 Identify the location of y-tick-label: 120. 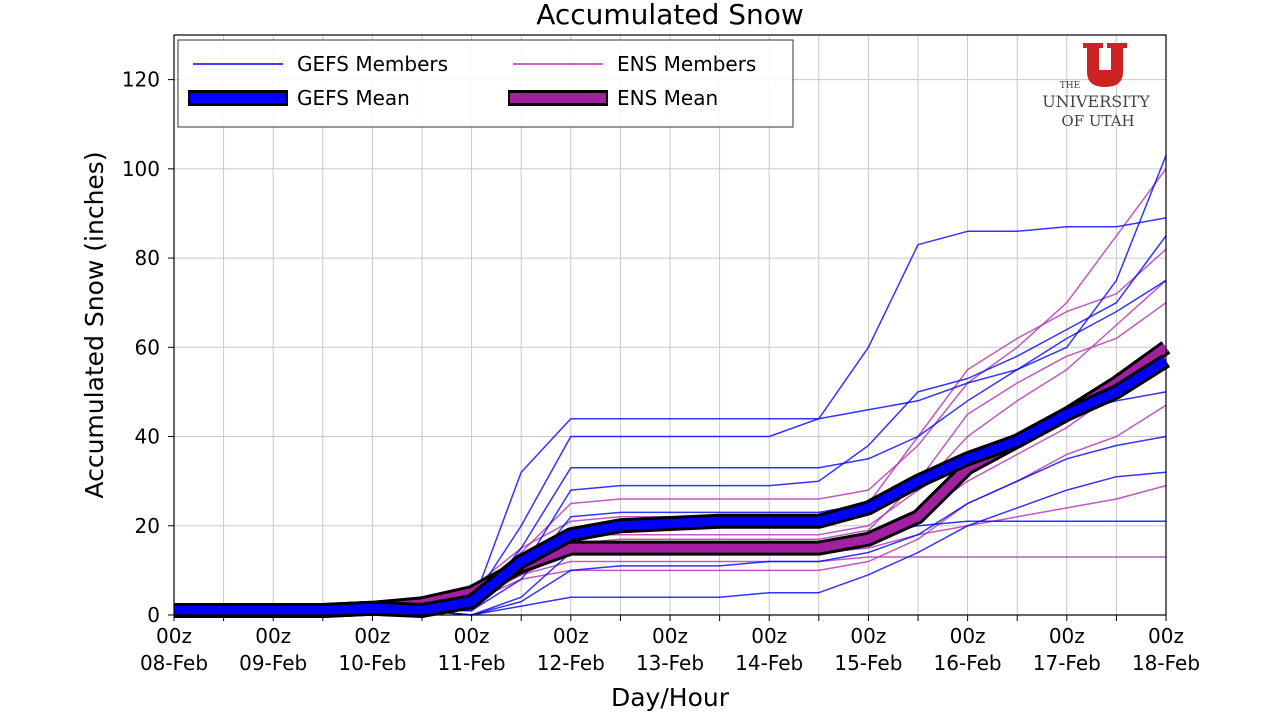
(141, 80).